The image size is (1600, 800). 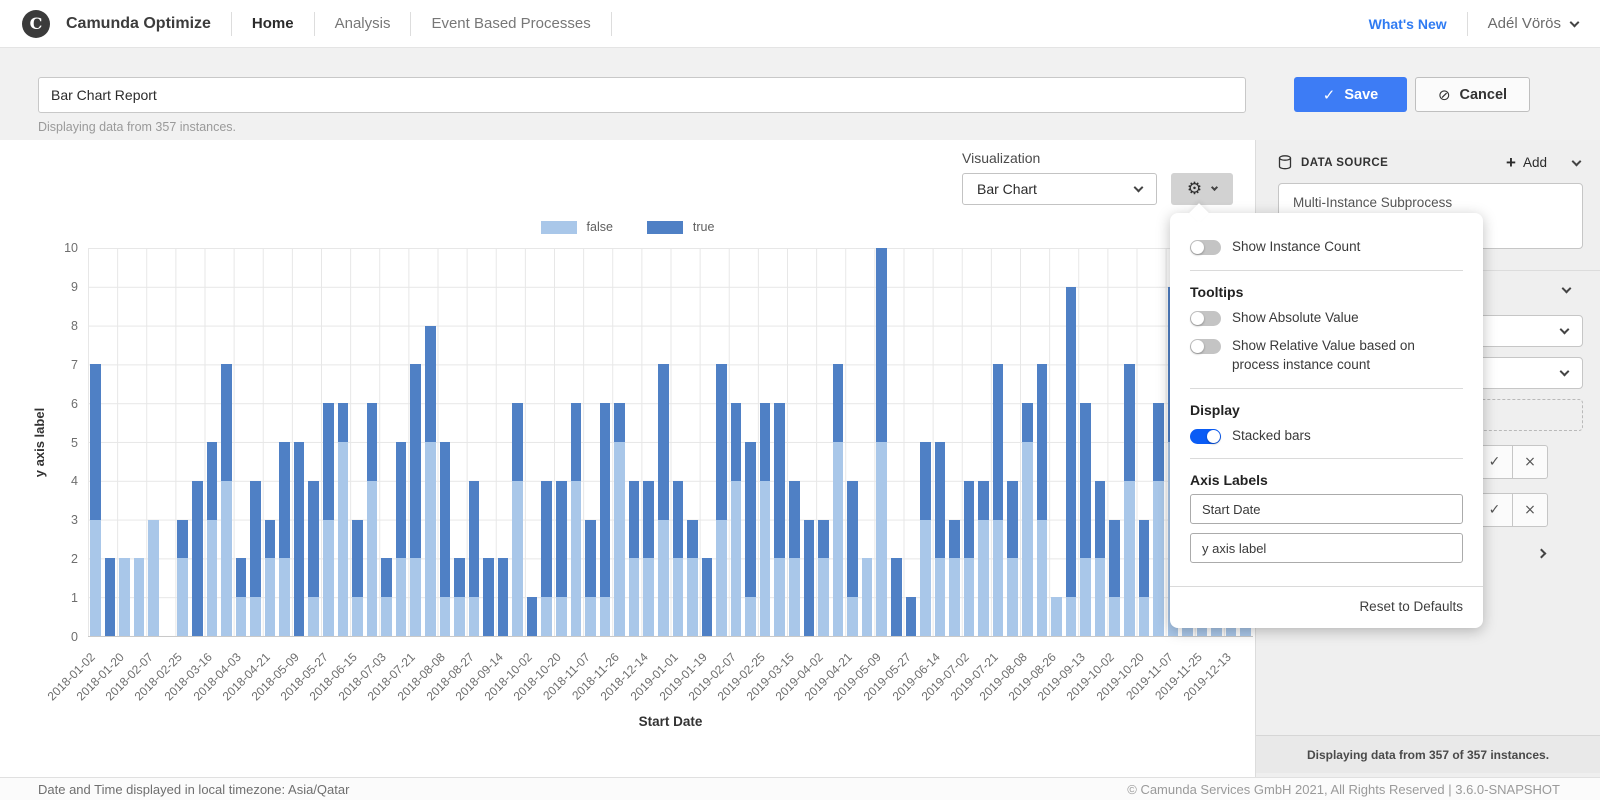 What do you see at coordinates (1059, 189) in the screenshot?
I see `visualization-select: Bar Chart` at bounding box center [1059, 189].